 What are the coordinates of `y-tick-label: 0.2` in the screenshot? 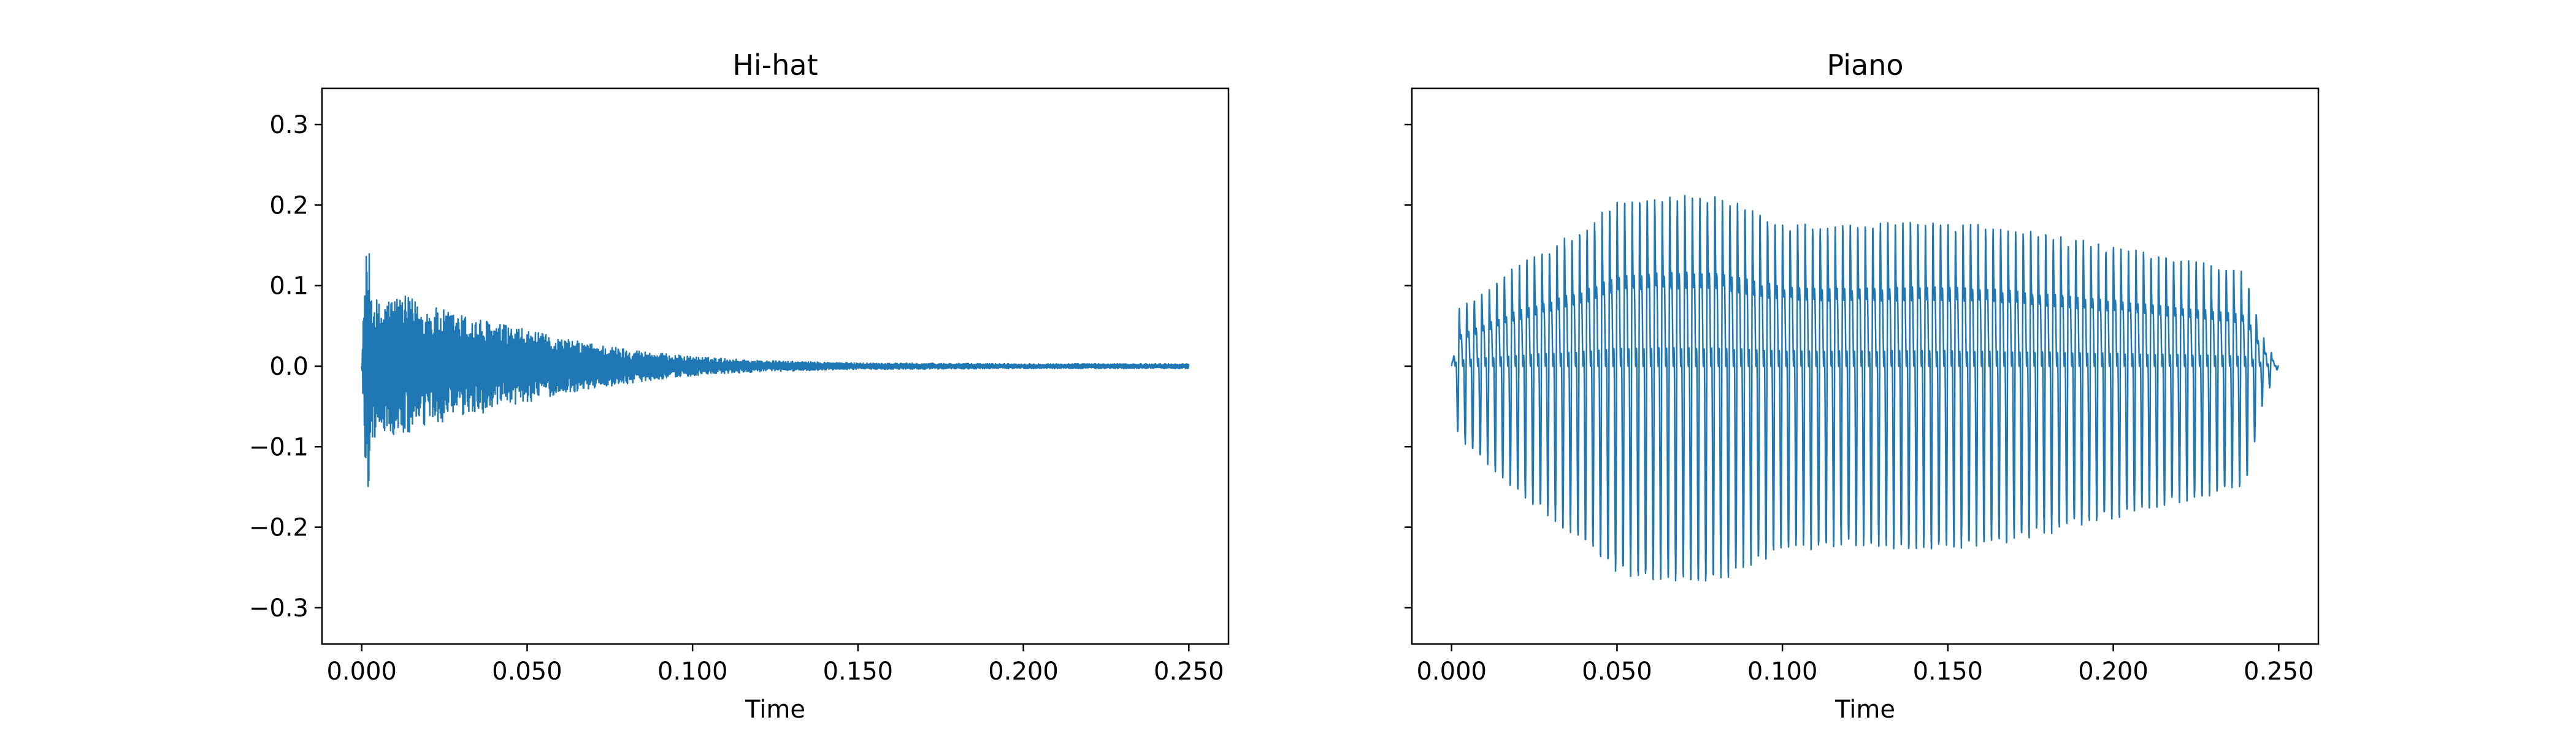 It's located at (289, 205).